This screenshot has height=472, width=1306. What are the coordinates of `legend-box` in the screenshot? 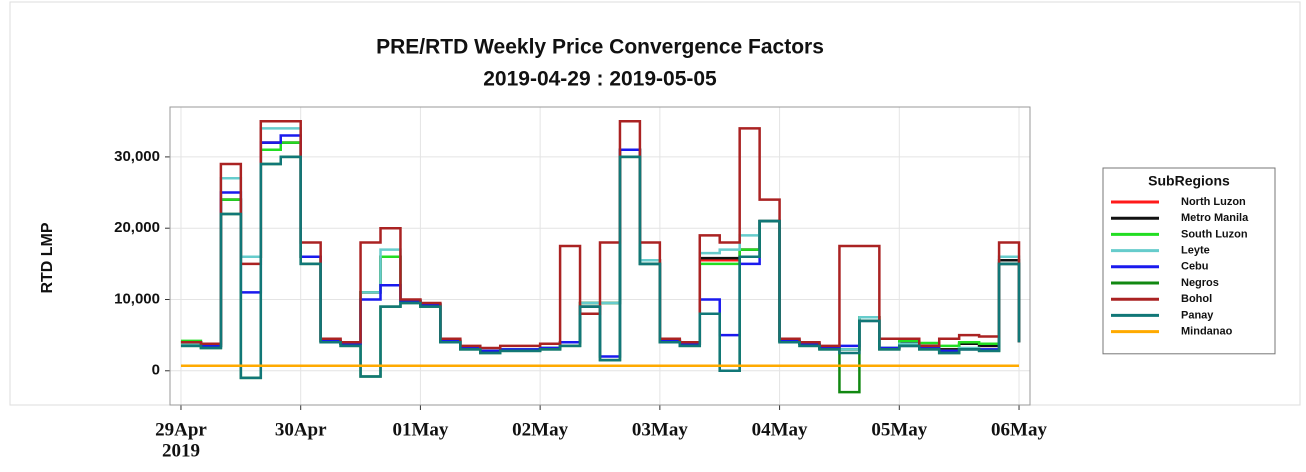 It's located at (1189, 261).